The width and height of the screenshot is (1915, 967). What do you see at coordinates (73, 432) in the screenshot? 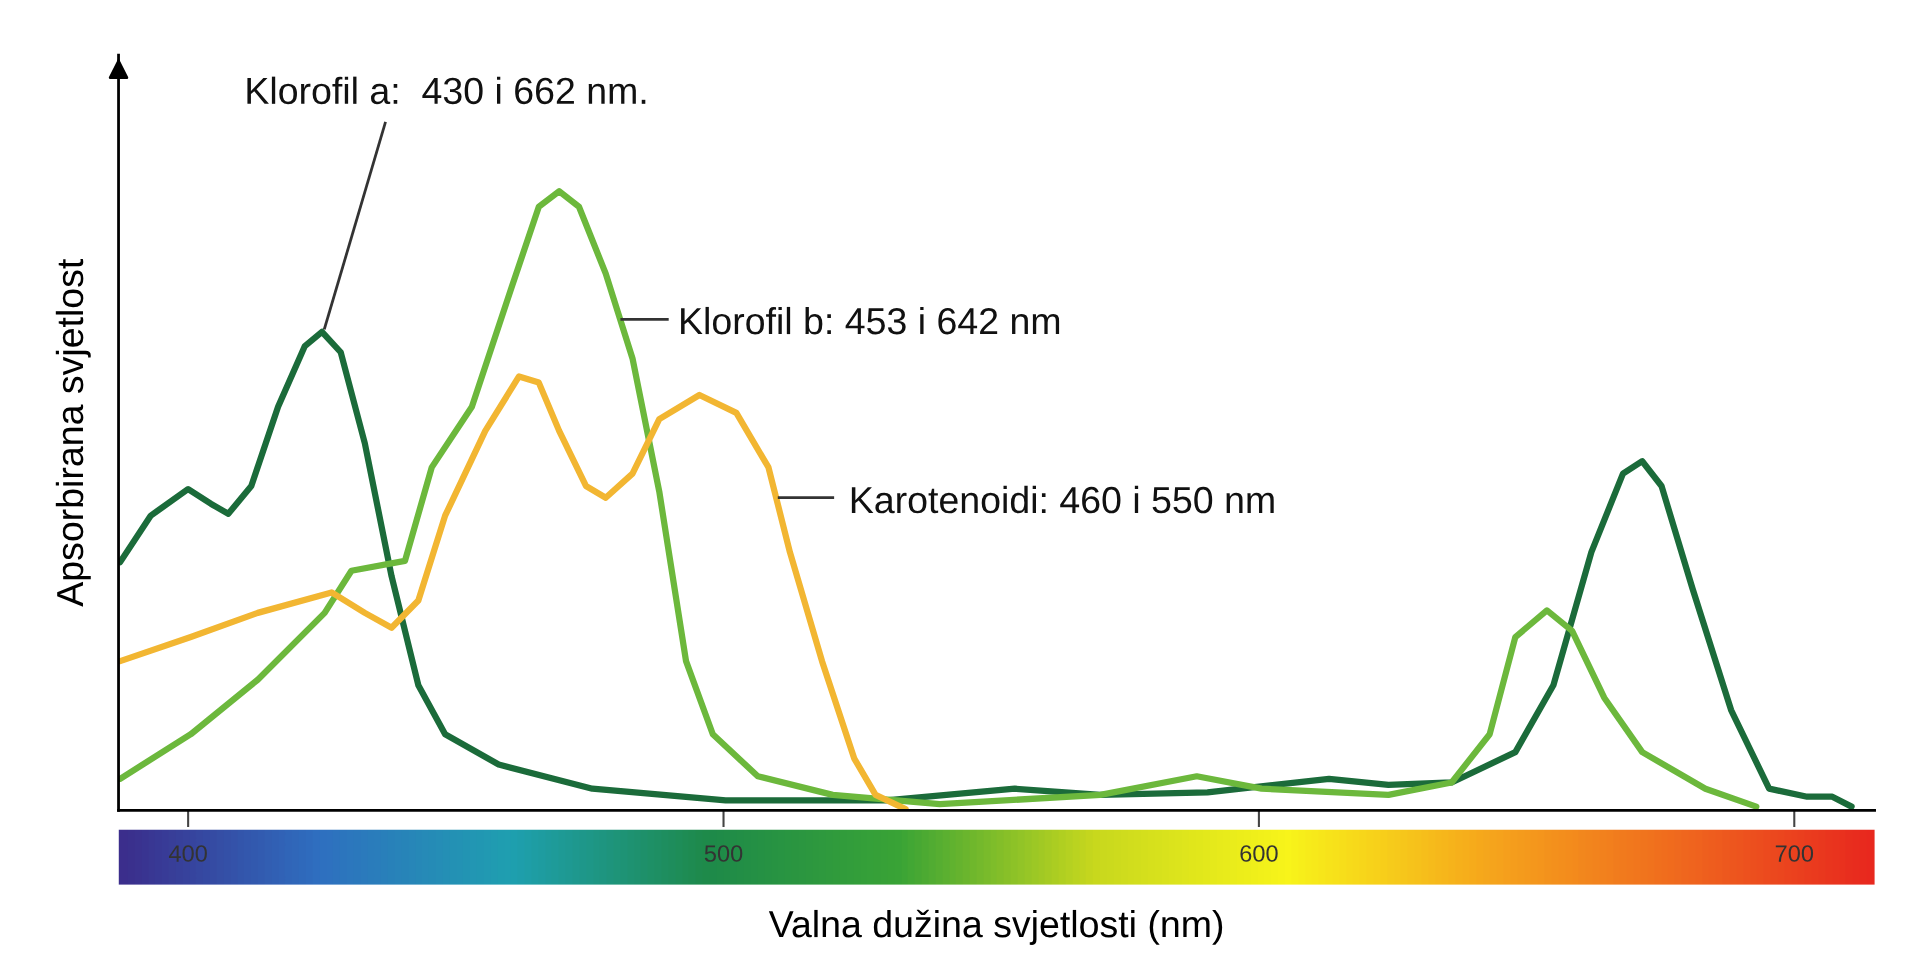
I see `y-axis-title: Apsorbirana svjetlost` at bounding box center [73, 432].